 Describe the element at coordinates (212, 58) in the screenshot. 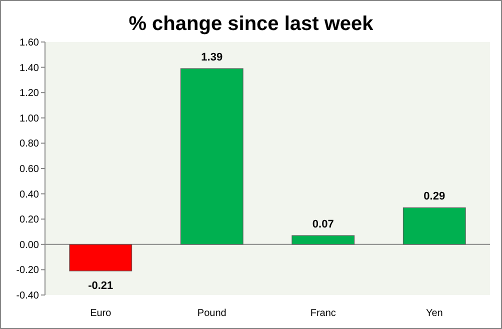

I see `data-label: 1.39` at that location.